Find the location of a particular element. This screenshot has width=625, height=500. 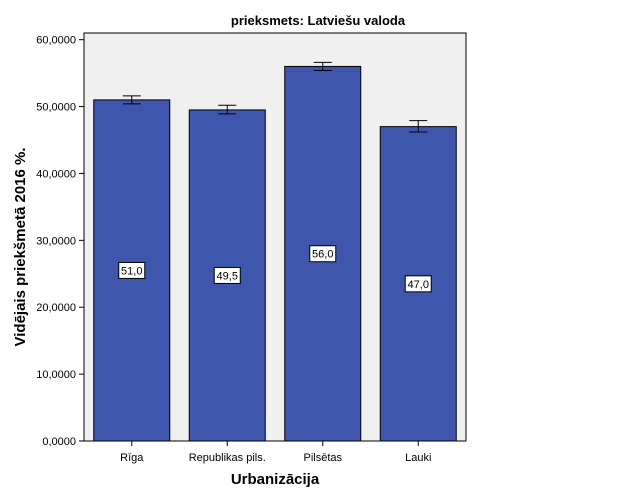

error-bars-group is located at coordinates (275, 97).